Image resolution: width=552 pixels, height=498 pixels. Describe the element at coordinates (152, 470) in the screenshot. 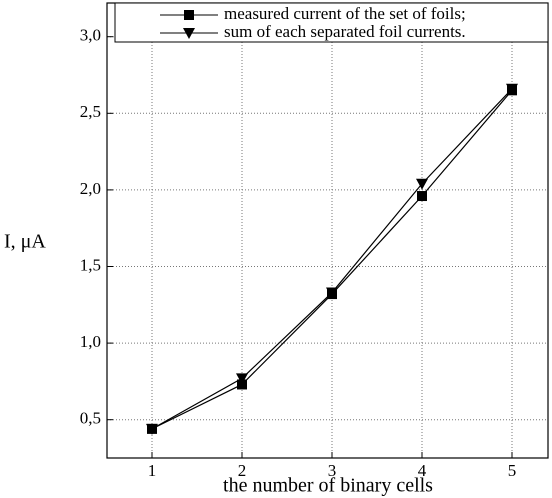

I see `x-tick-label: 1` at that location.